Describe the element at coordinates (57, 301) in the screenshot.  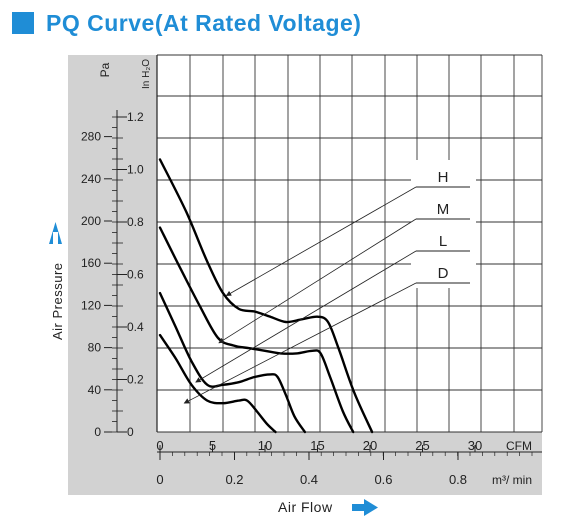
I see `y-axis-label: Air Pressure` at that location.